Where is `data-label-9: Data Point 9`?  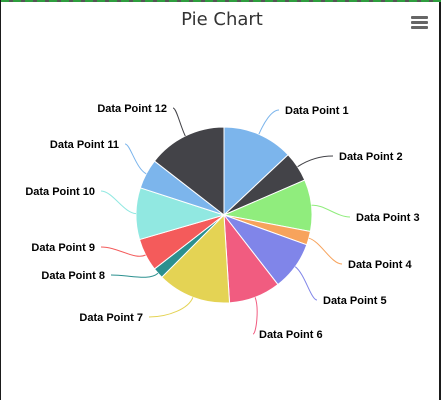
data-label-9: Data Point 9 is located at coordinates (63, 248).